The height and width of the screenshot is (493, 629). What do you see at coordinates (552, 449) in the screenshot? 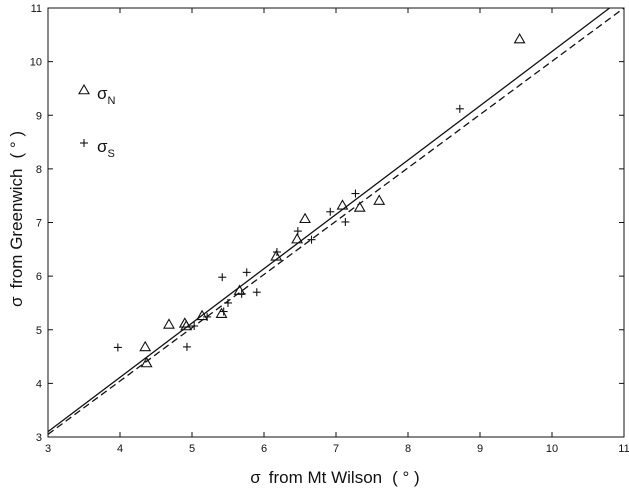
I see `x-tick-label: 10` at bounding box center [552, 449].